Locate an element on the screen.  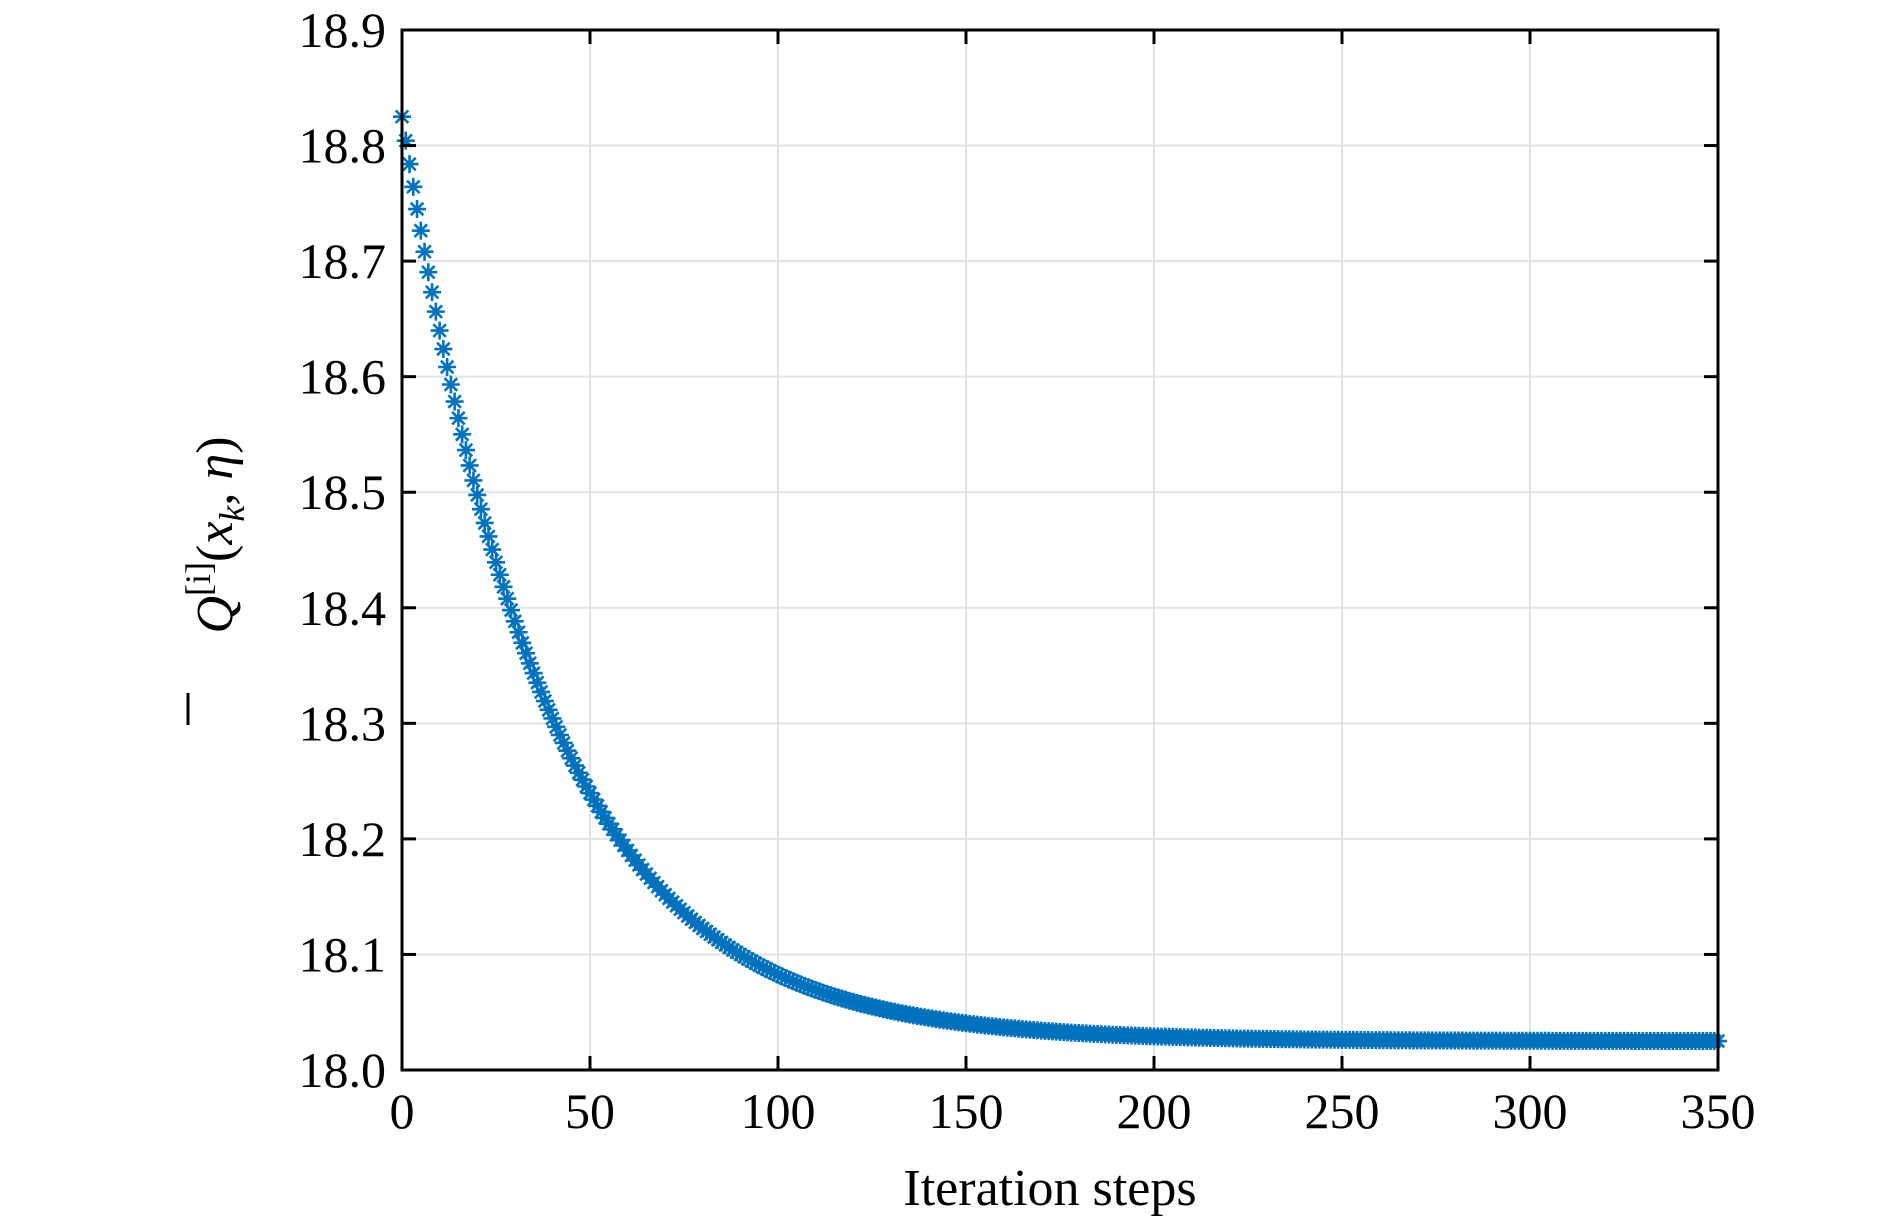
y-label-arg2: η is located at coordinates (215, 467).